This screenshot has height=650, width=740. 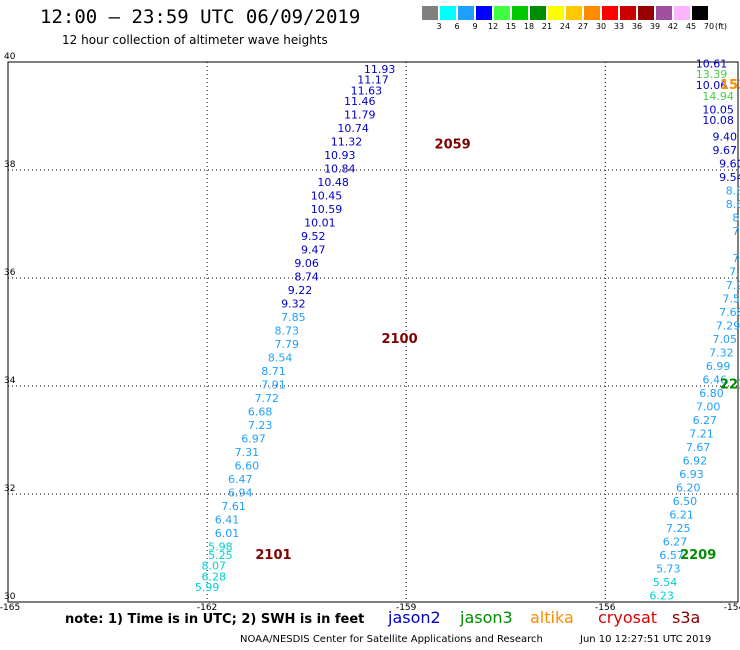 I want to click on data-point-label: 8.71, so click(x=273, y=371).